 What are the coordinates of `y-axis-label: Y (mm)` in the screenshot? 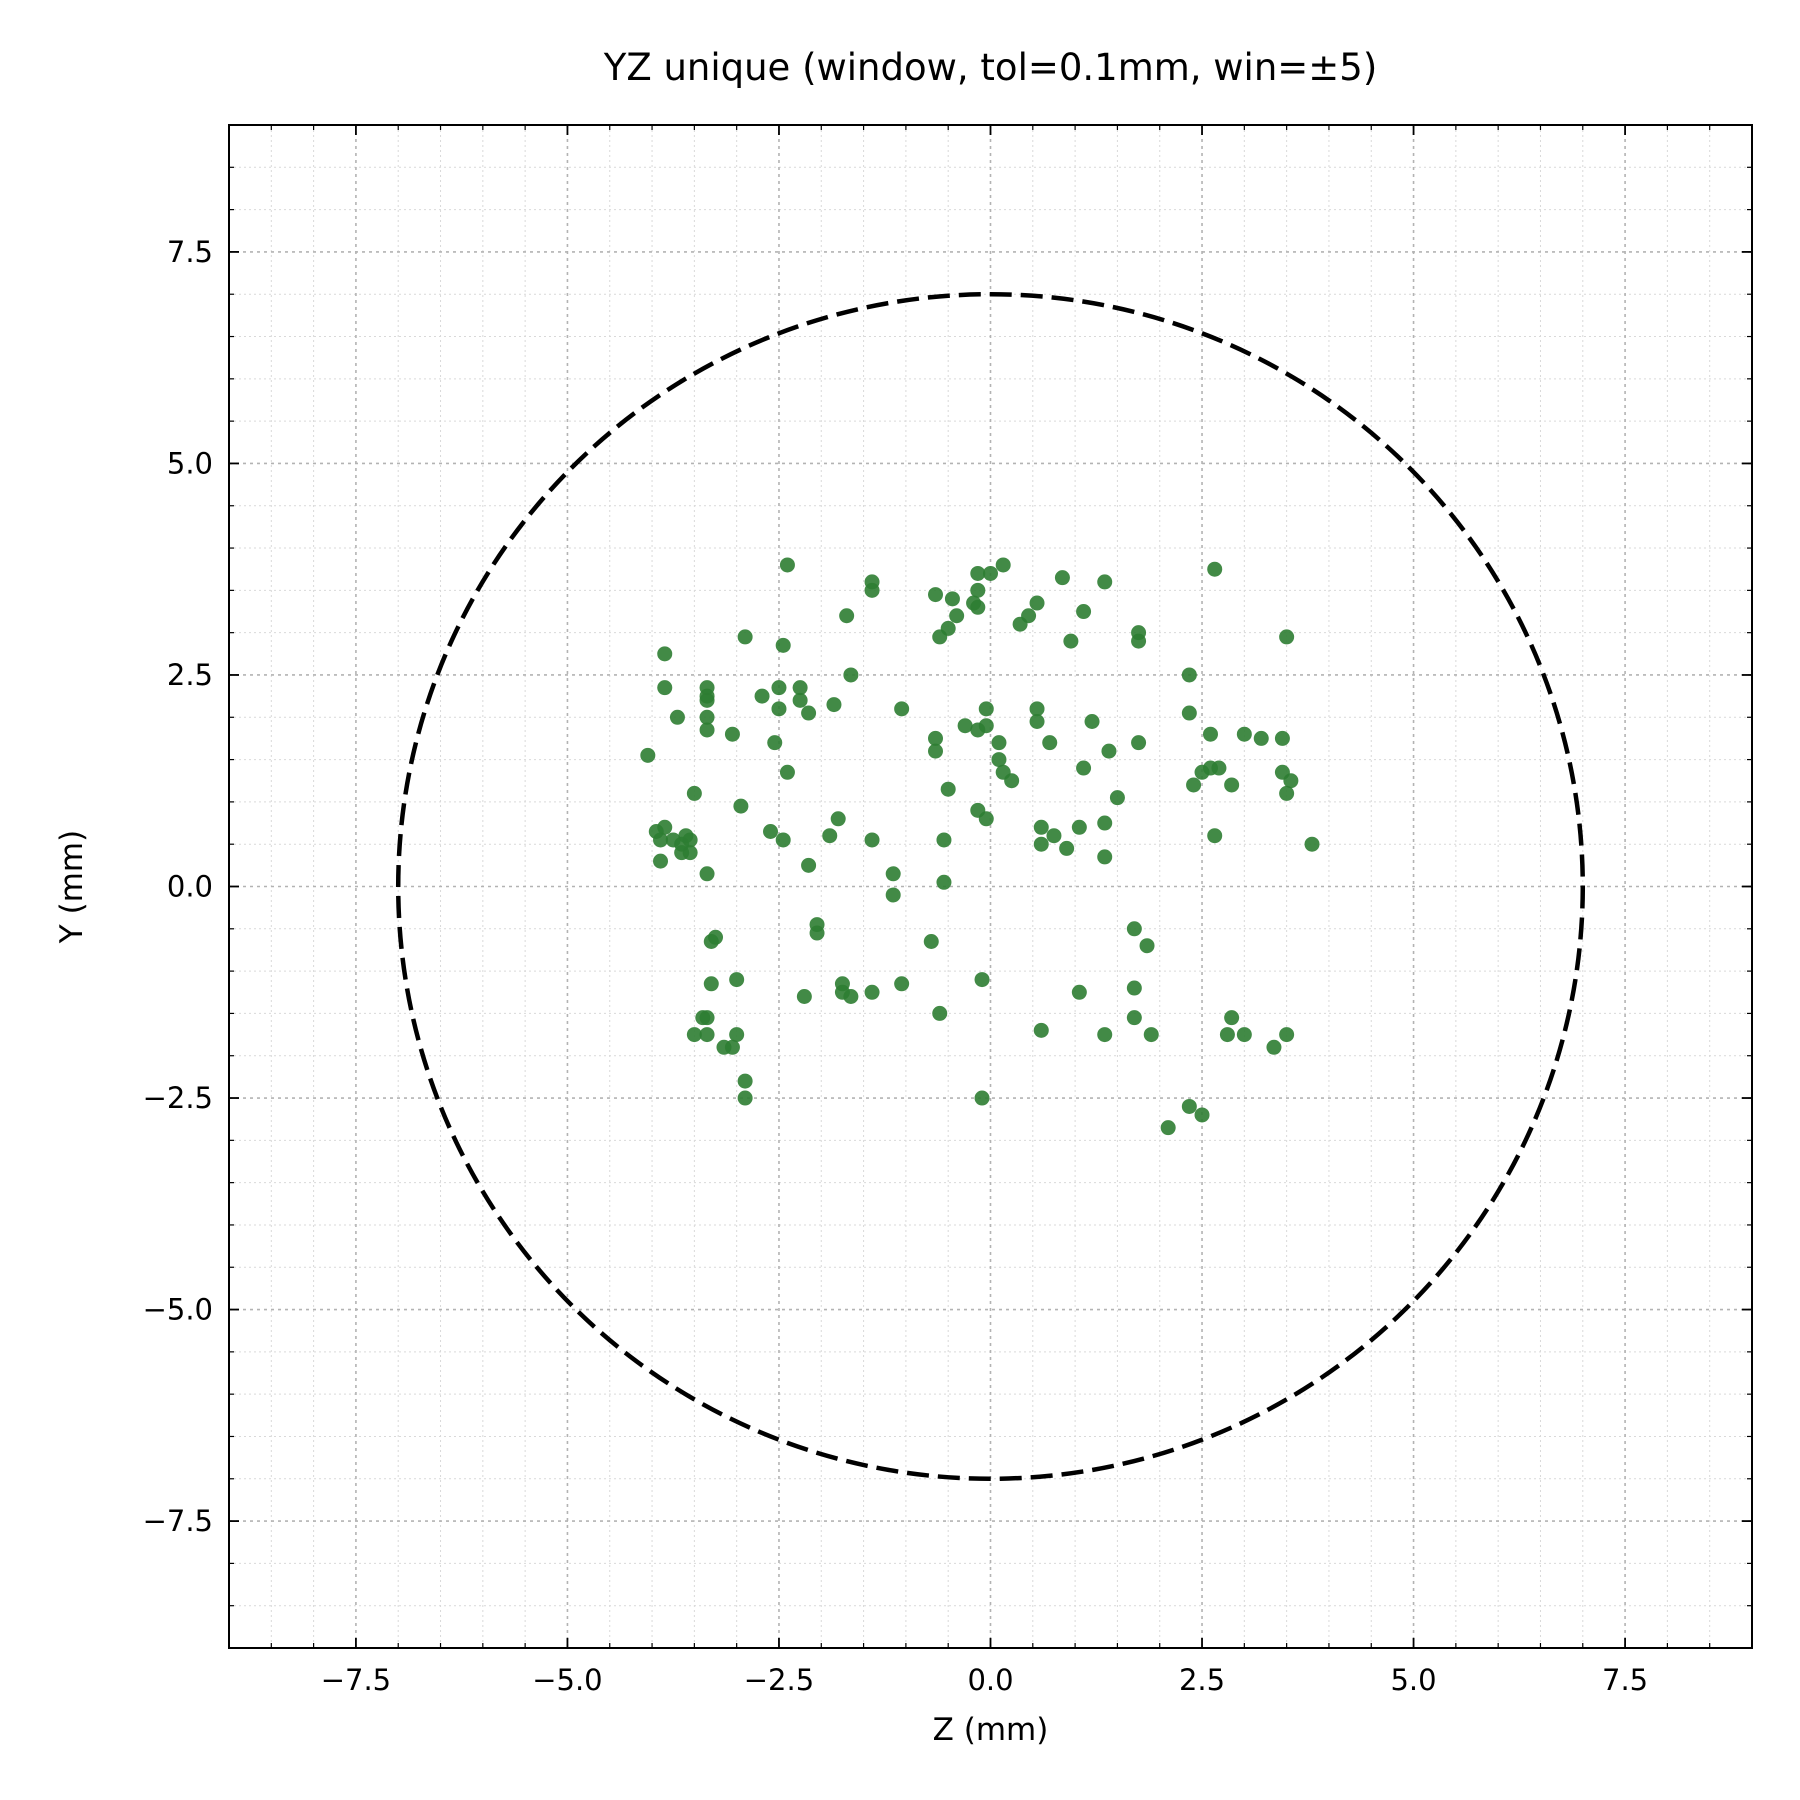 It's located at (72, 887).